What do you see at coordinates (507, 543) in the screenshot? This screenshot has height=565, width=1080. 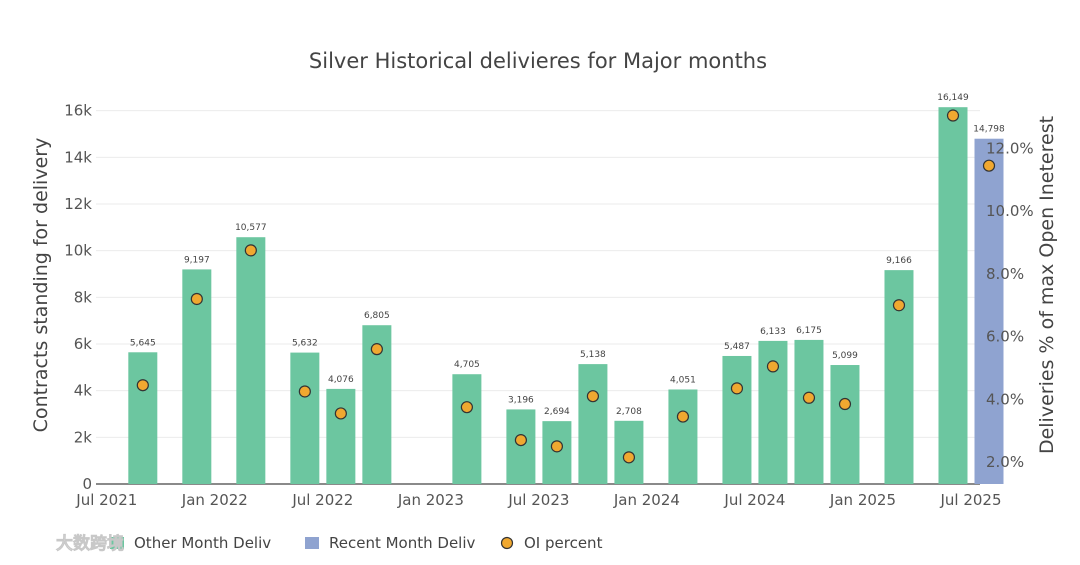 I see `legend-marker` at bounding box center [507, 543].